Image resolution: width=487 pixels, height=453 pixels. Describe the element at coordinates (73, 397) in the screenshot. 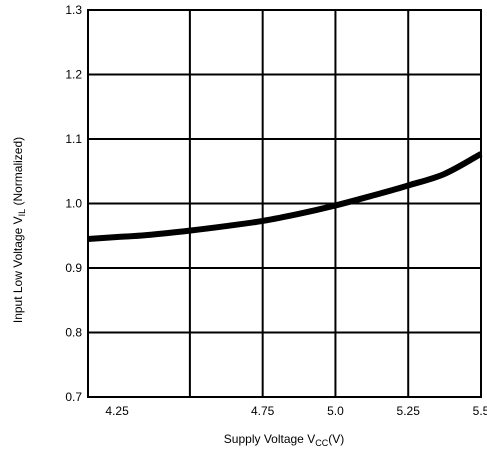

I see `y-tick-label-0: 0.7` at that location.